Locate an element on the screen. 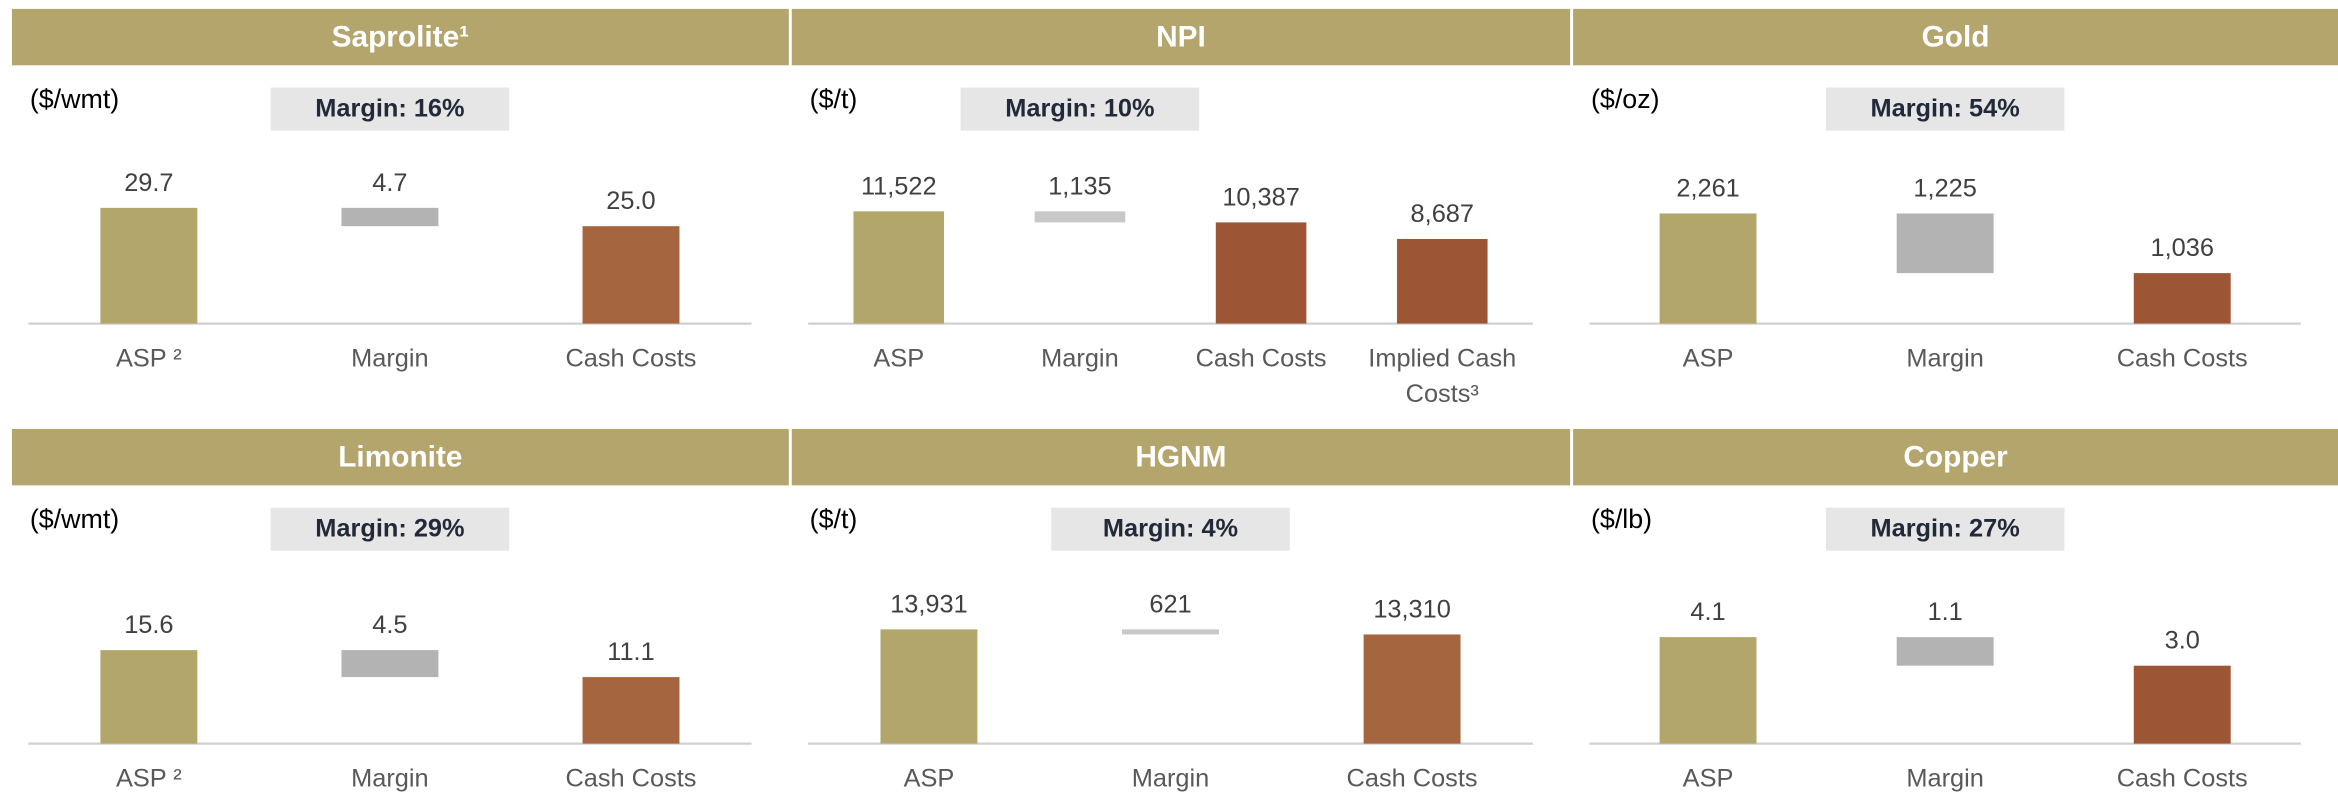 This screenshot has height=806, width=2338. category-label: Implied Cash Costs³ is located at coordinates (1442, 376).